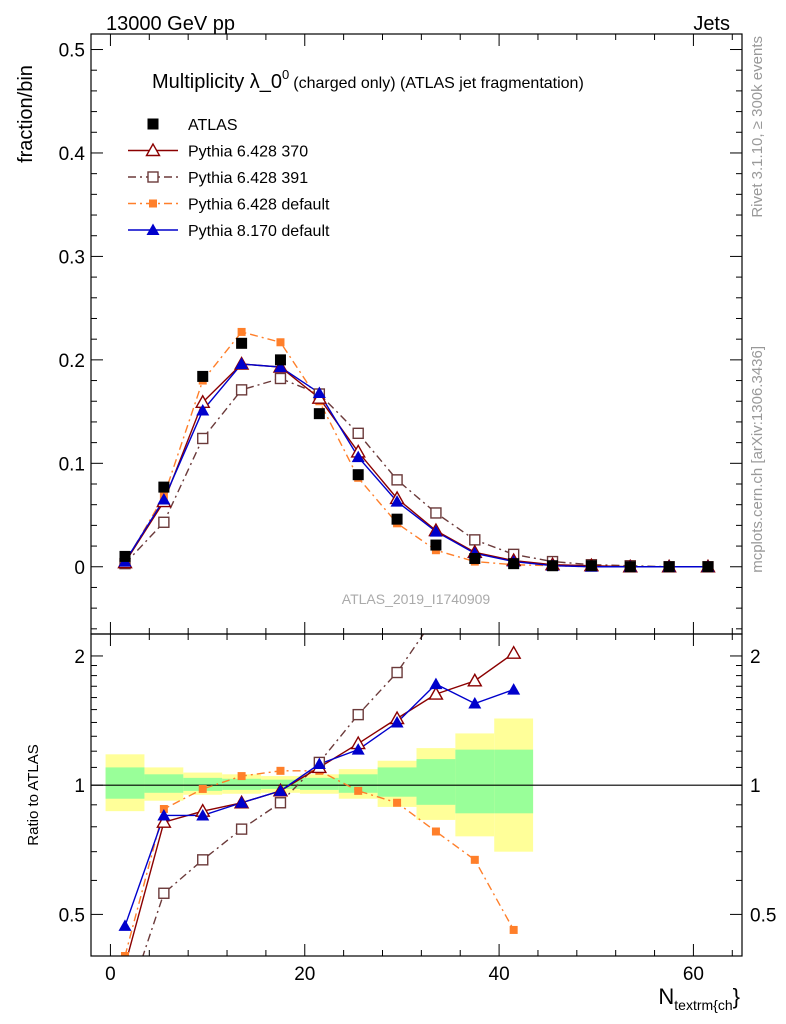 Image resolution: width=786 pixels, height=1024 pixels. What do you see at coordinates (736, 996) in the screenshot?
I see `x-axis-label-suffix: }` at bounding box center [736, 996].